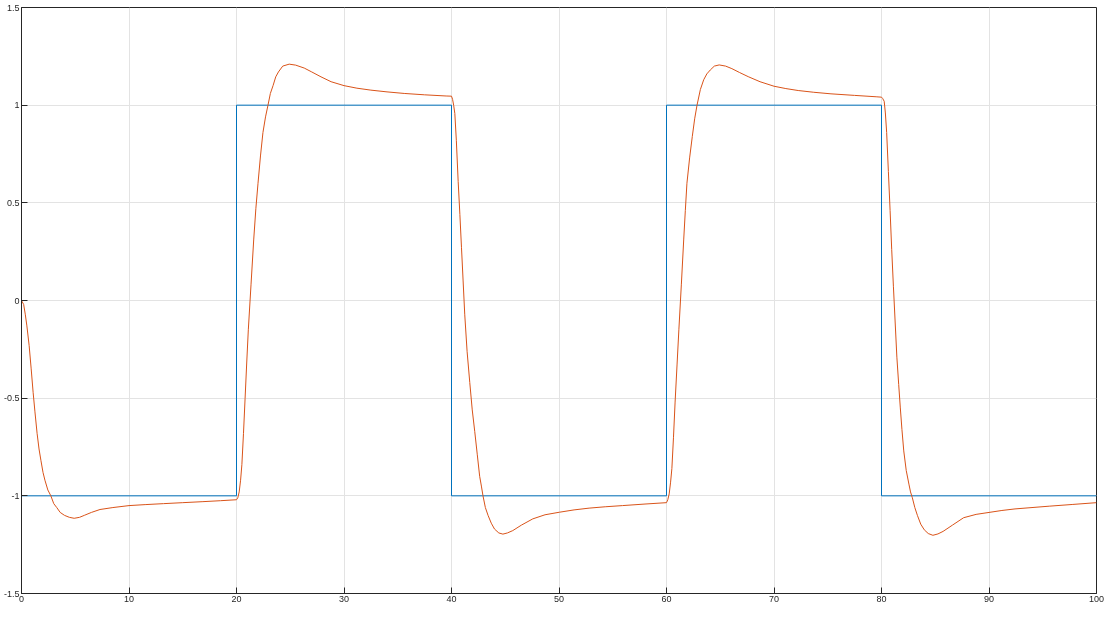 Image resolution: width=1108 pixels, height=619 pixels. Describe the element at coordinates (11, 398) in the screenshot. I see `y-tick-label: -0.5` at that location.